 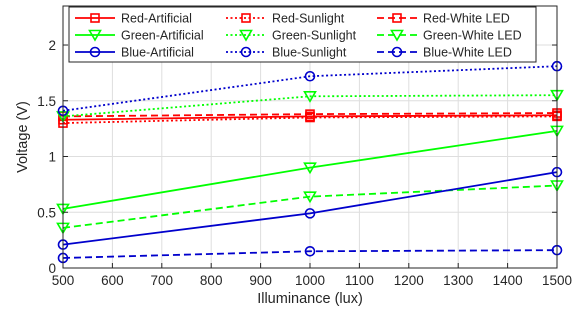 What do you see at coordinates (467, 53) in the screenshot?
I see `legend-label: Blue-White LED` at bounding box center [467, 53].